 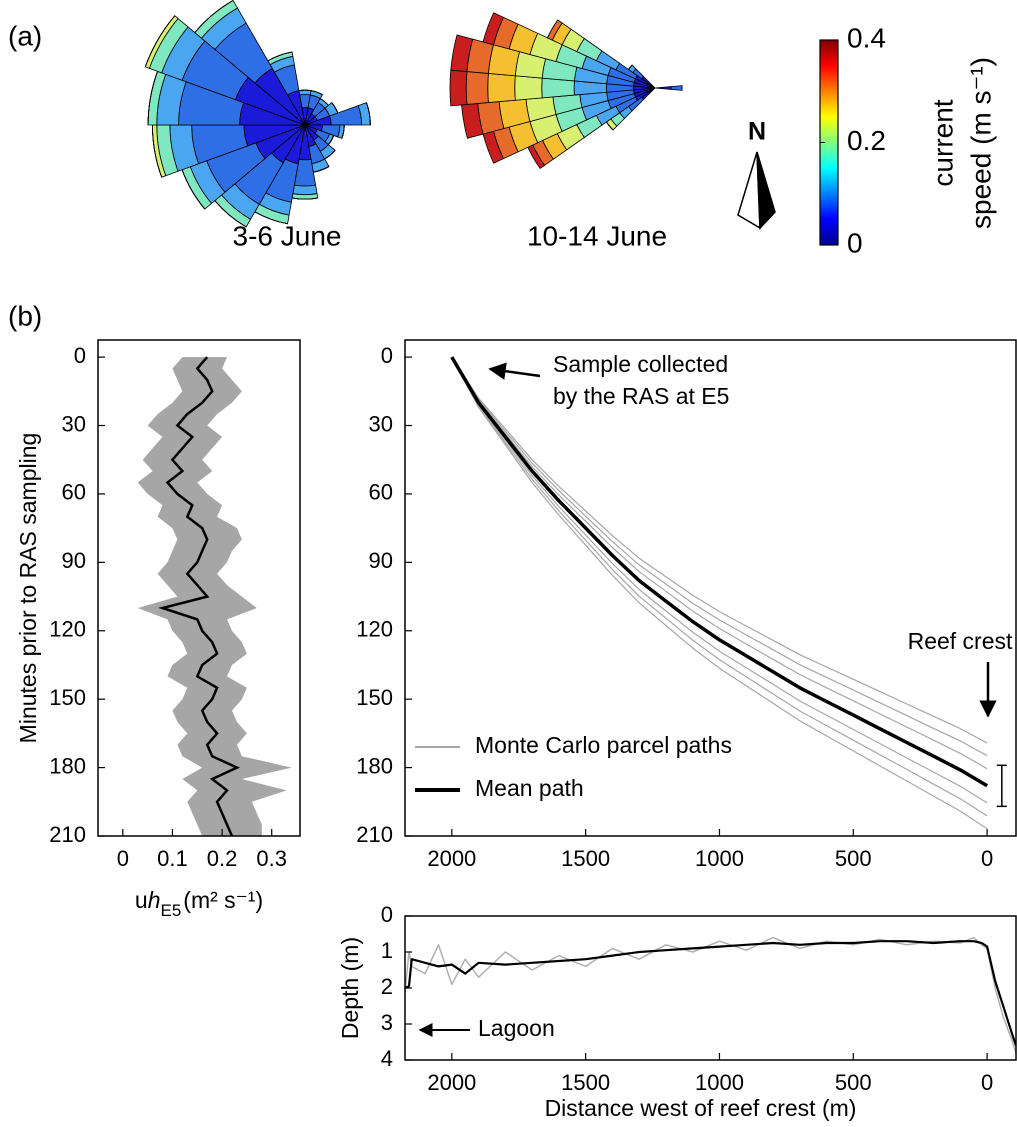 What do you see at coordinates (25, 315) in the screenshot?
I see `panel-label: (b)` at bounding box center [25, 315].